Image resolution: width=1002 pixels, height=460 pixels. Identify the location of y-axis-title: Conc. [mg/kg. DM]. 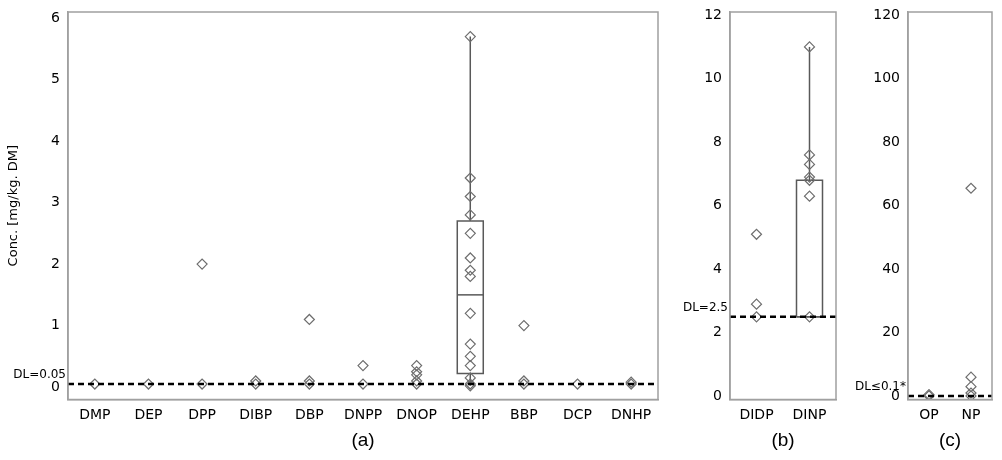
(13, 206).